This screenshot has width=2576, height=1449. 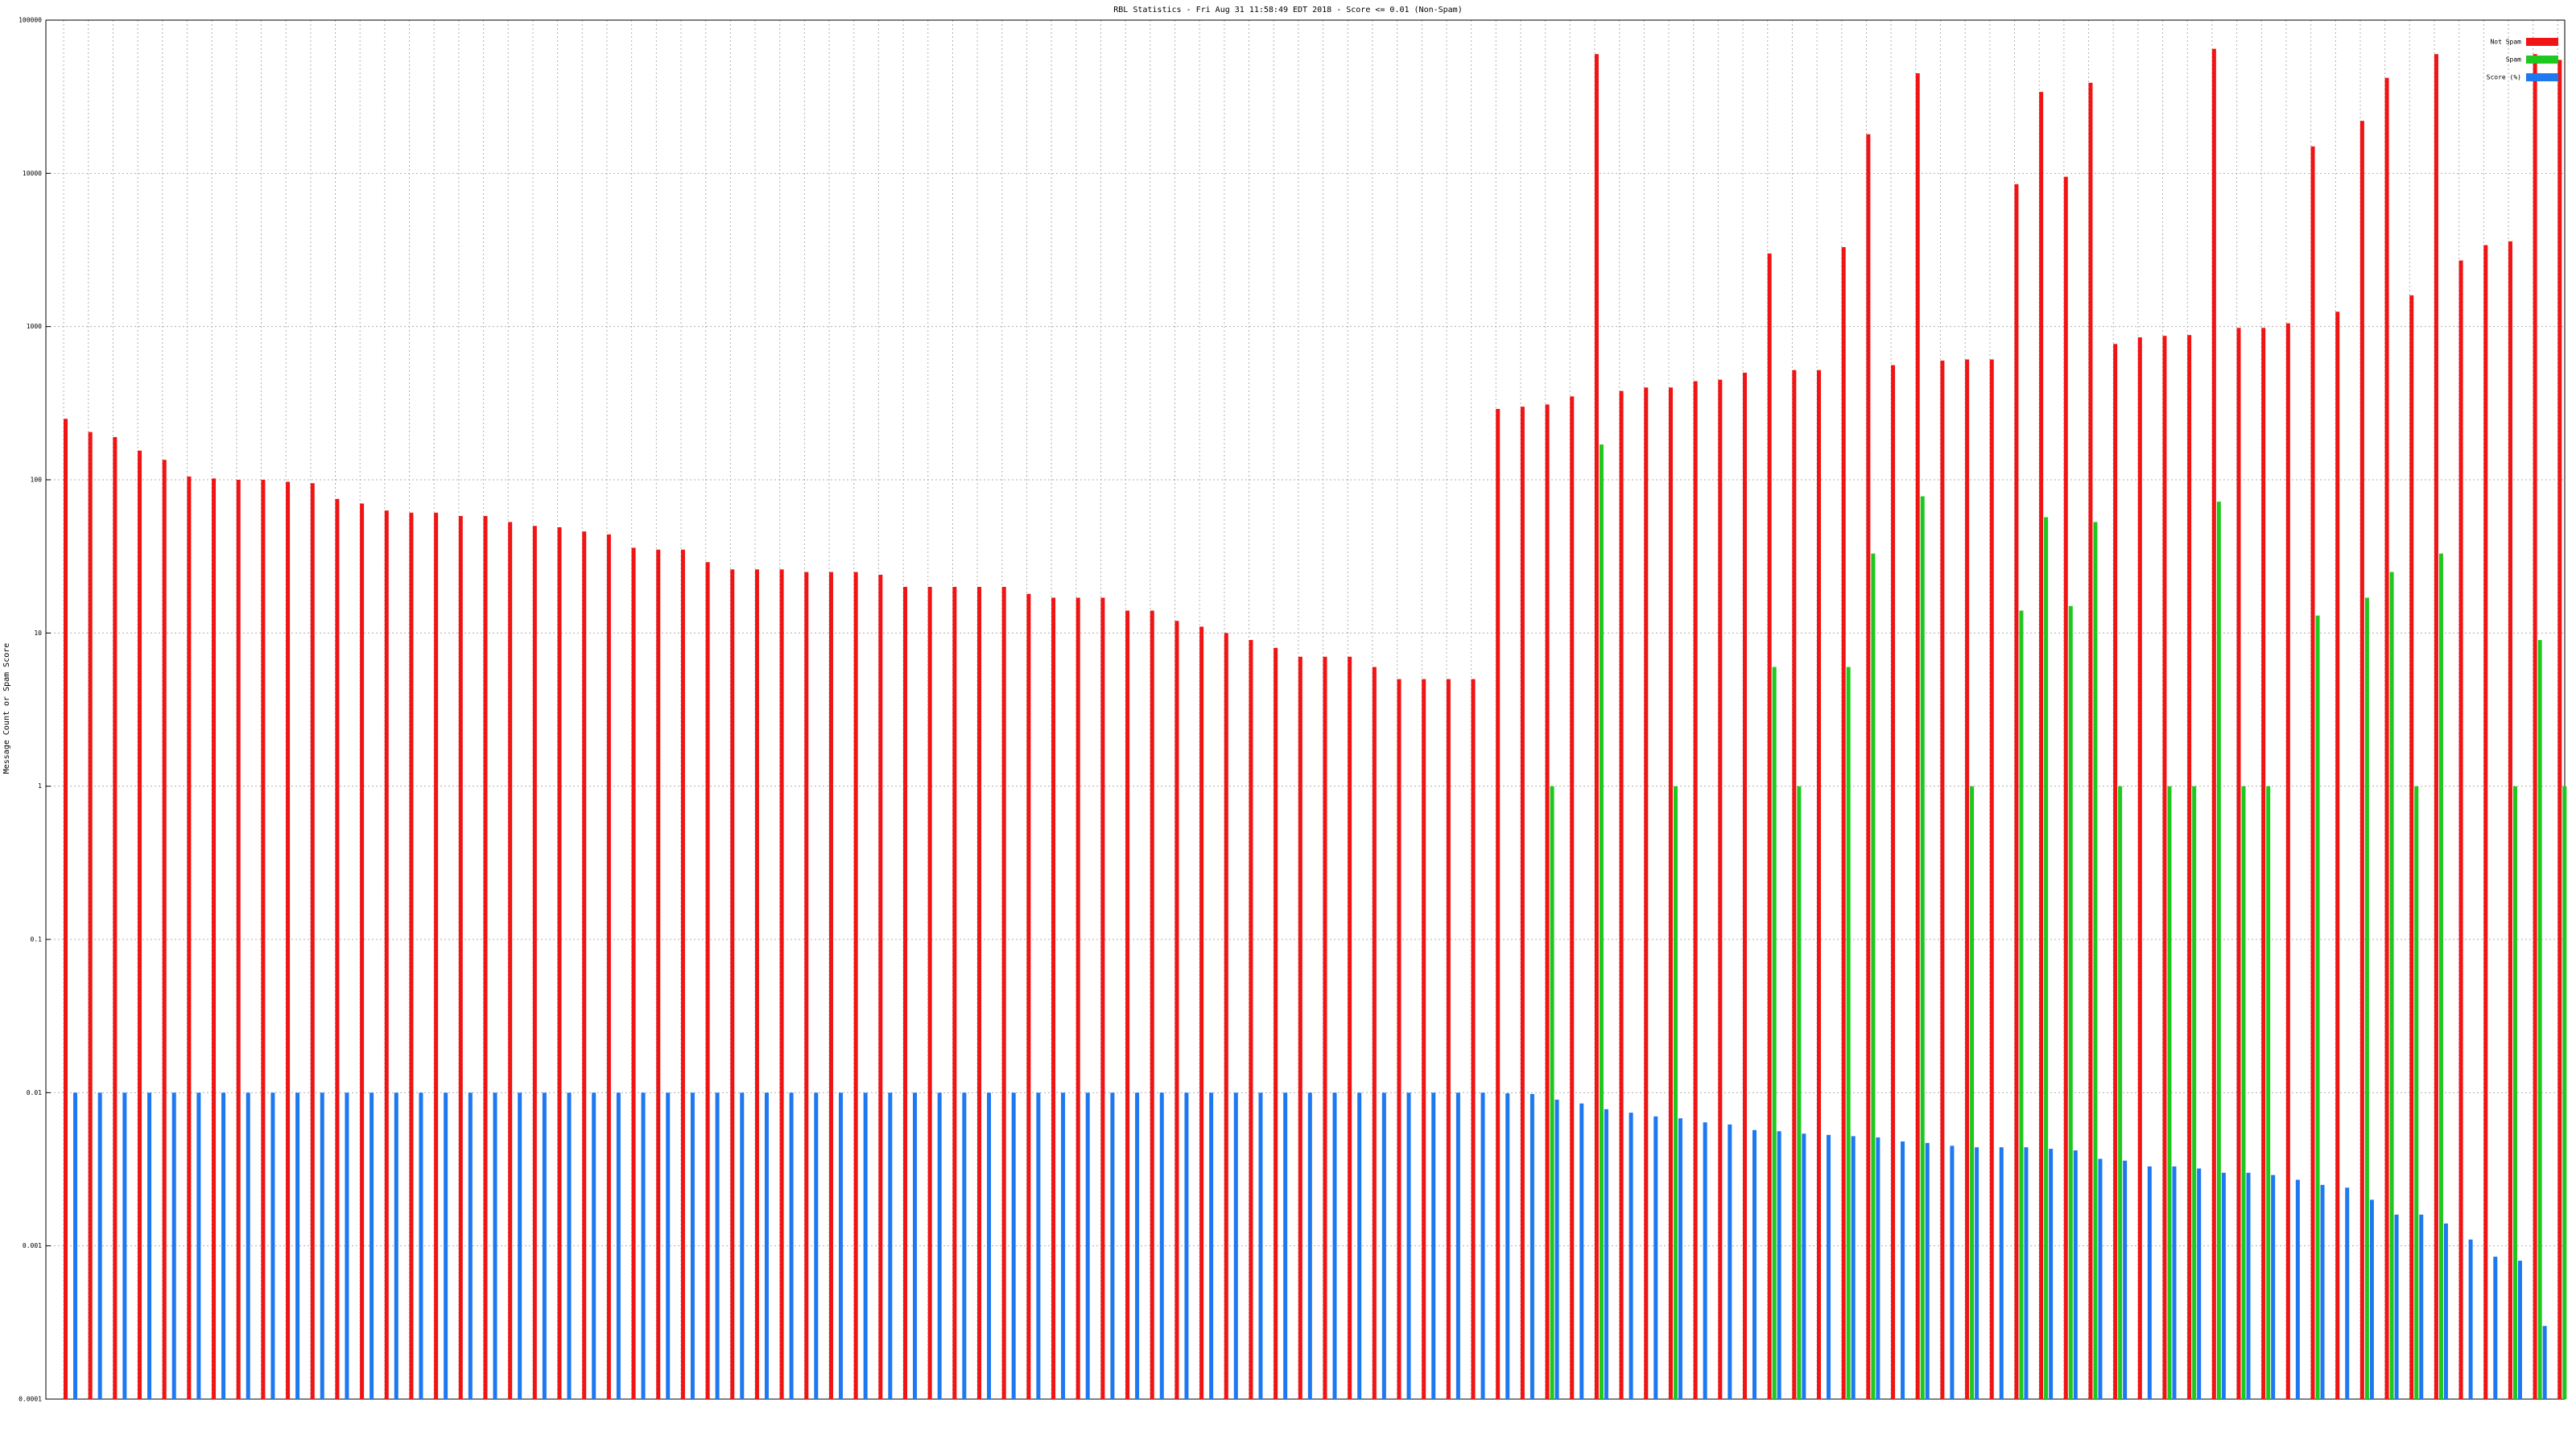 What do you see at coordinates (34, 326) in the screenshot?
I see `y-tick-label: 1000` at bounding box center [34, 326].